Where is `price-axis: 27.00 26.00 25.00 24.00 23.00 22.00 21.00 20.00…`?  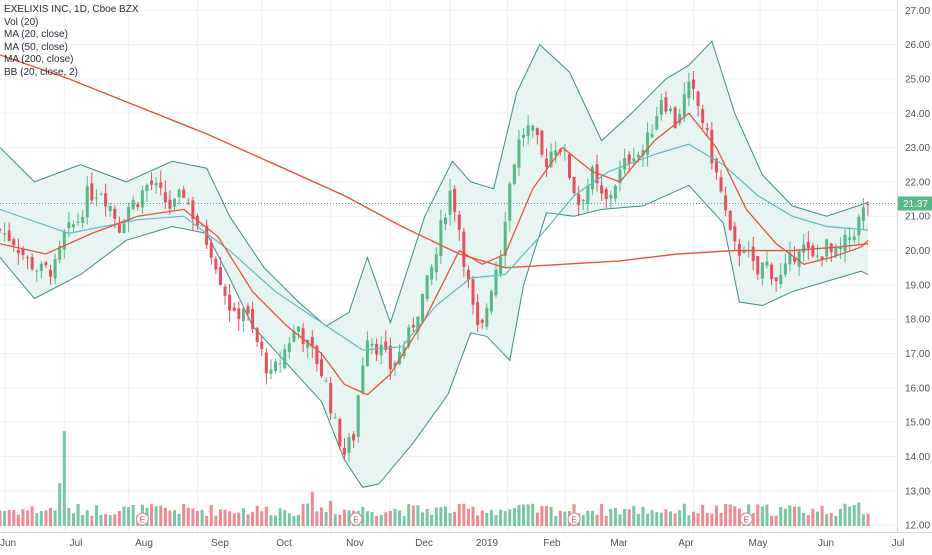 price-axis: 27.00 26.00 25.00 24.00 23.00 22.00 21.00 20.00… is located at coordinates (917, 269).